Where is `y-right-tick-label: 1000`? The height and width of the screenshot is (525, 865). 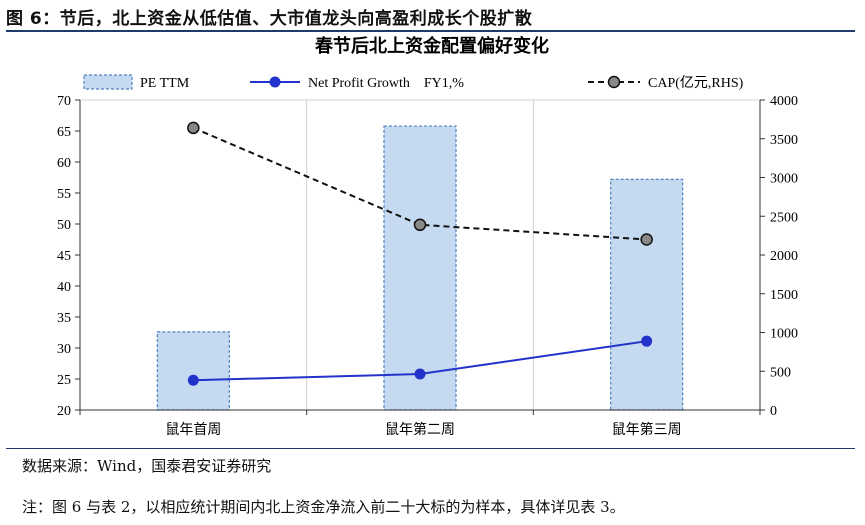 y-right-tick-label: 1000 is located at coordinates (784, 334).